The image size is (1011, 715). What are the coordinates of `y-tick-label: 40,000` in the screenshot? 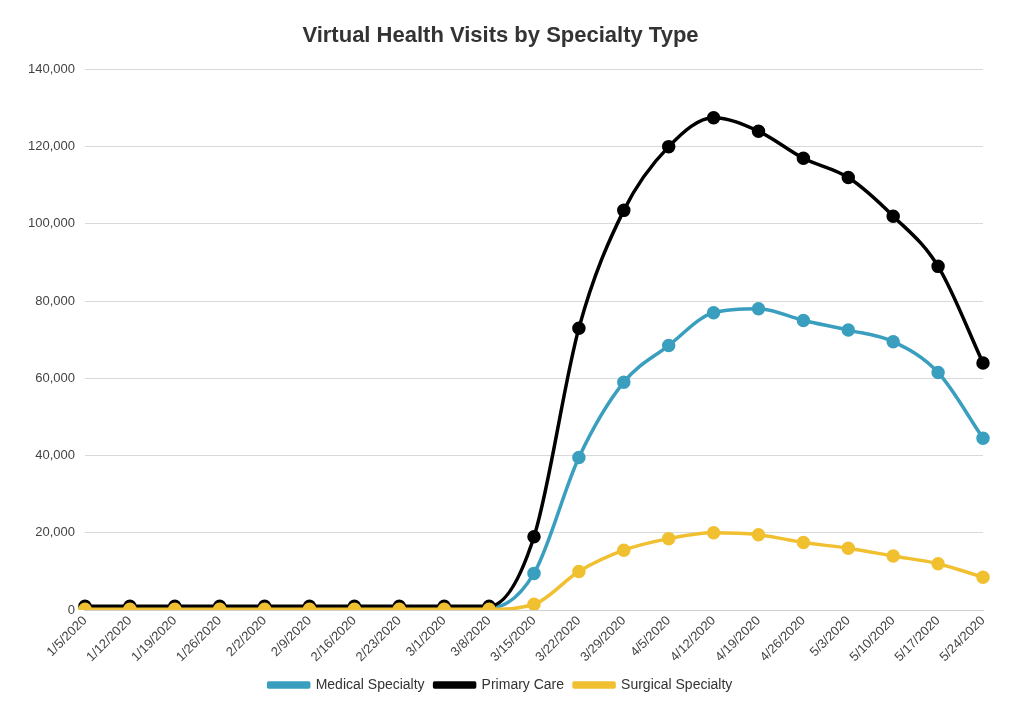 It's located at (55, 455).